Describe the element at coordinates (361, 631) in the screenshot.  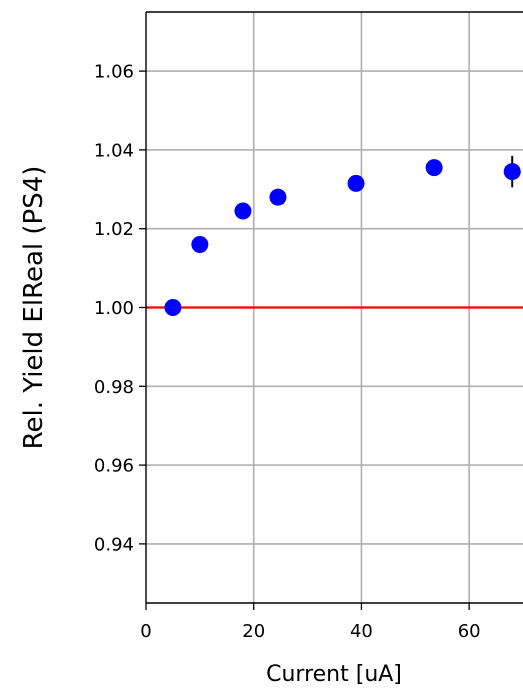
I see `x-tick-label: 40` at that location.